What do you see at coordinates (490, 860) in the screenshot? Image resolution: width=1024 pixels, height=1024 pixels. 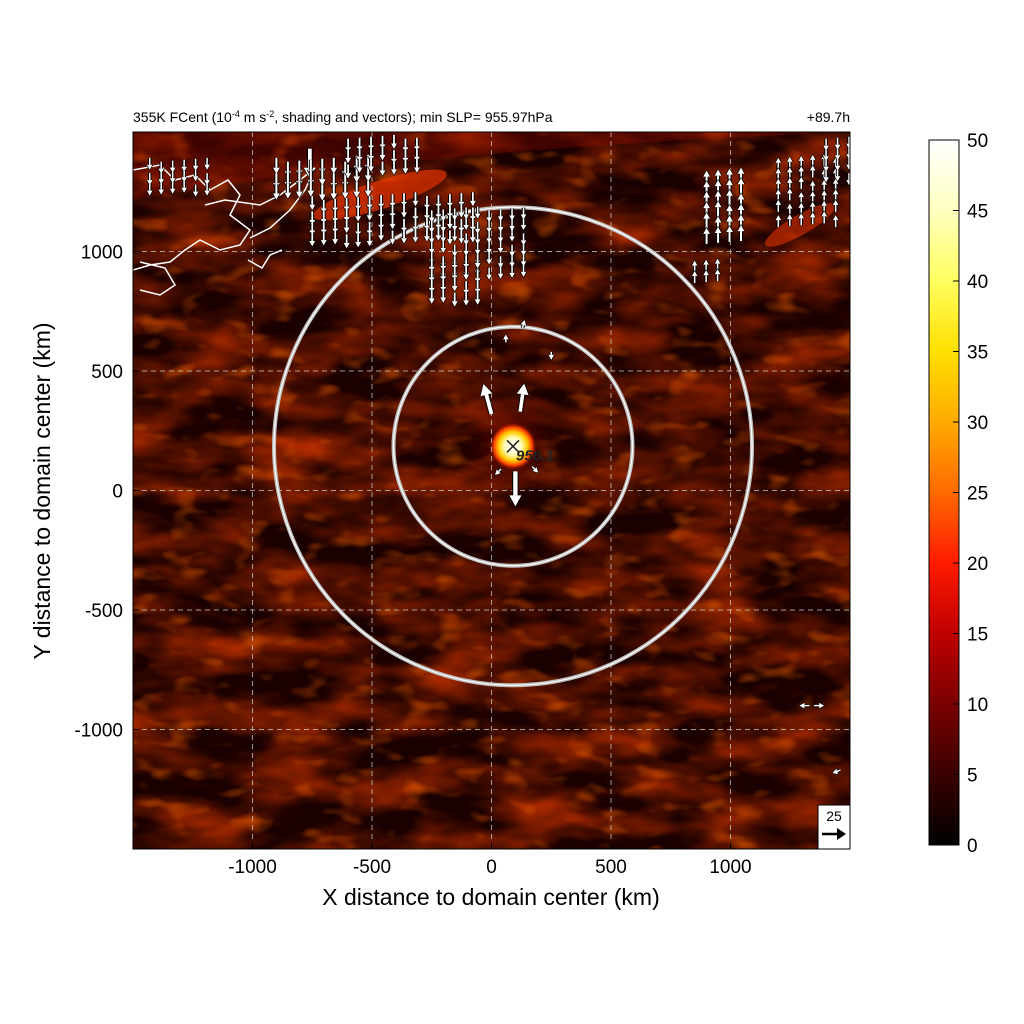 I see `x-axis-ticks: -1000 -500 0 500 1000` at bounding box center [490, 860].